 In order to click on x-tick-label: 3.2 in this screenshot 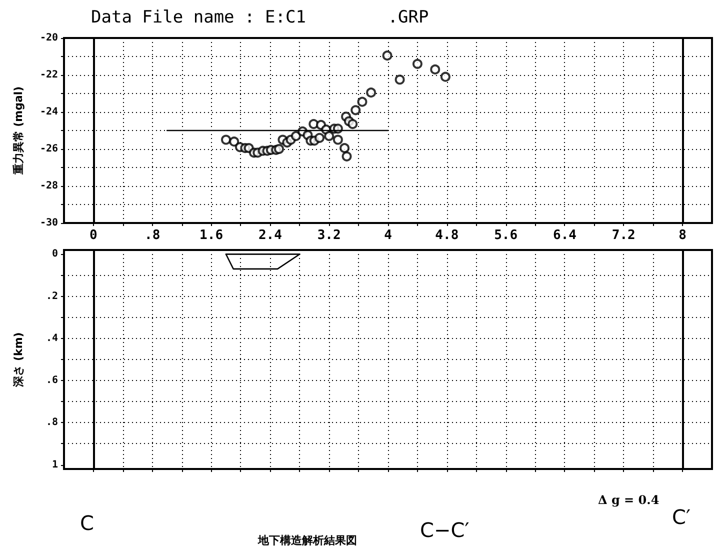, I will do `click(329, 235)`.